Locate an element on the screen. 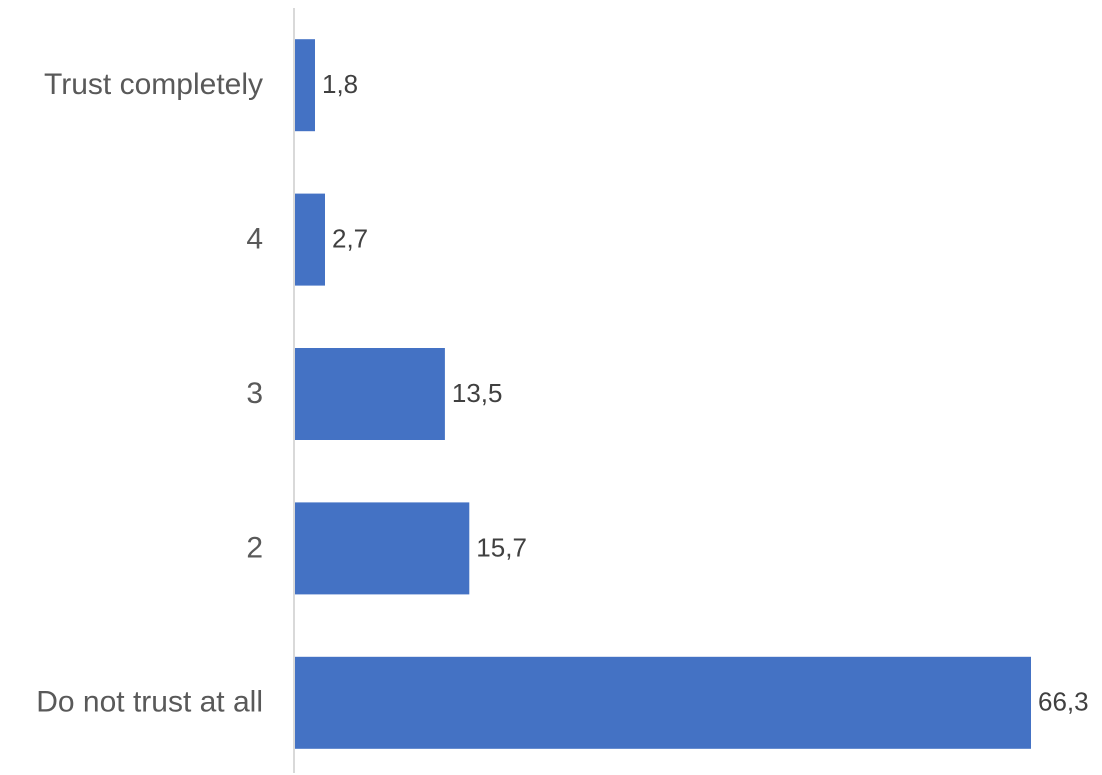 The width and height of the screenshot is (1102, 775). data-label-4: 66,3 is located at coordinates (1063, 702).